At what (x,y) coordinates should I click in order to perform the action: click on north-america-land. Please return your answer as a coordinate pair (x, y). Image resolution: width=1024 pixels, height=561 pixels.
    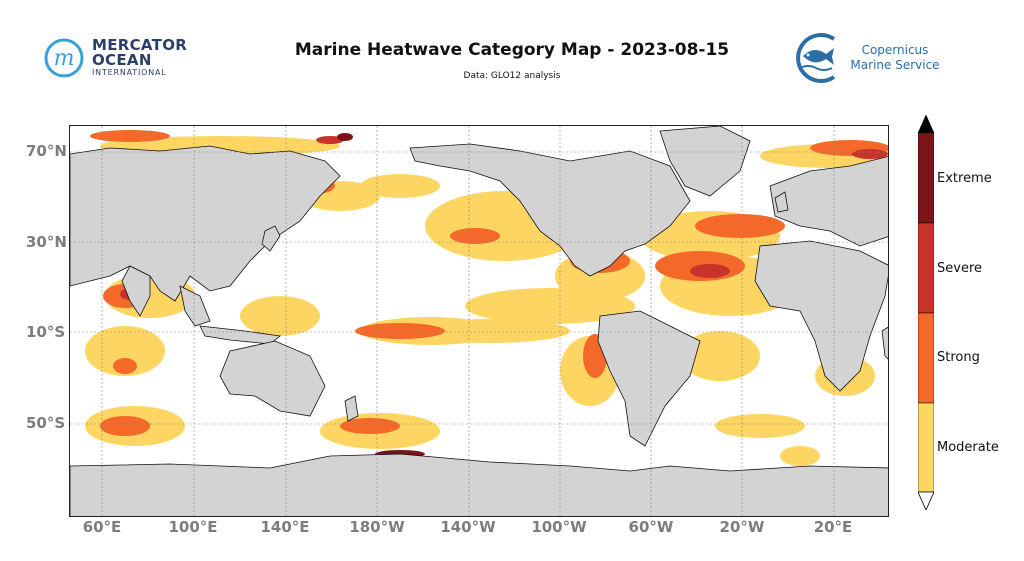
    Looking at the image, I should click on (550, 210).